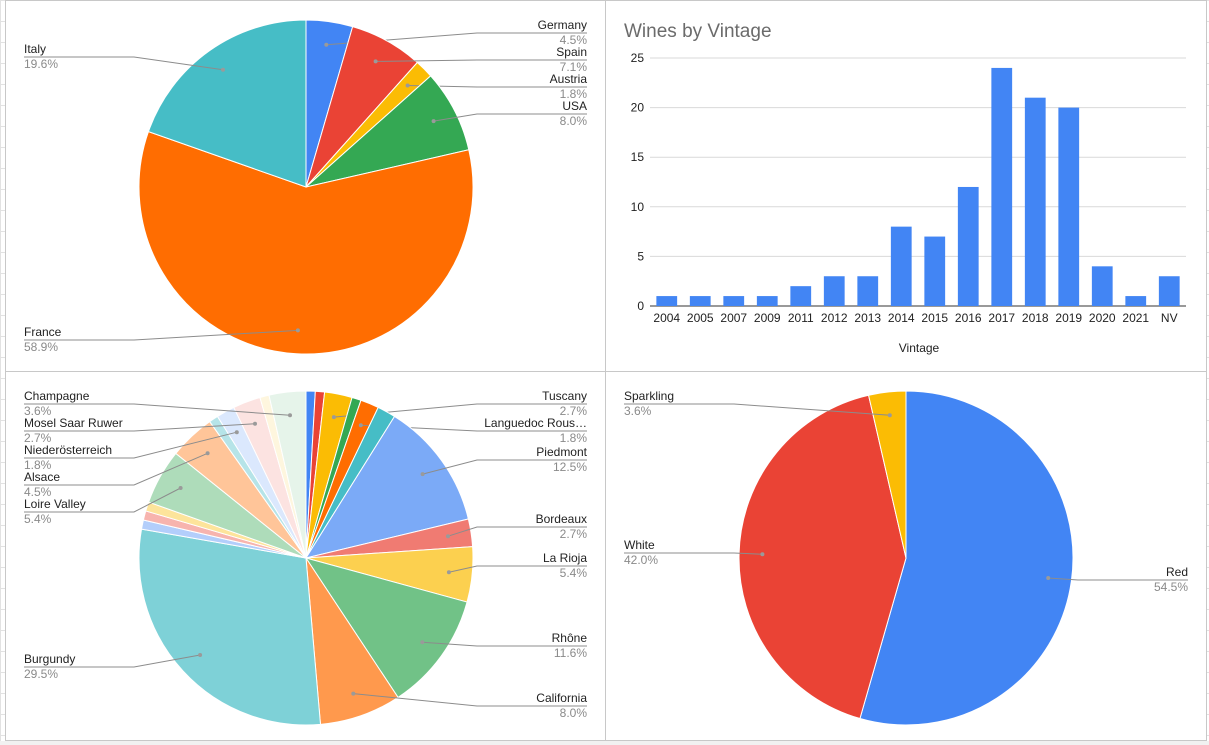 The width and height of the screenshot is (1209, 745). I want to click on country-label-usa: USA, so click(574, 106).